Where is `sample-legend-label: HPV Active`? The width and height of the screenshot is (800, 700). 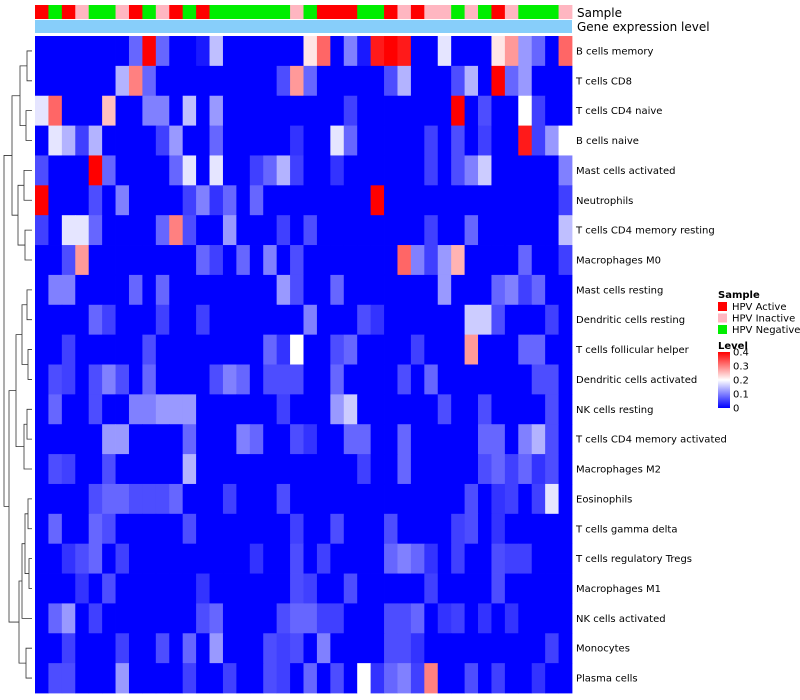
sample-legend-label: HPV Active is located at coordinates (759, 307).